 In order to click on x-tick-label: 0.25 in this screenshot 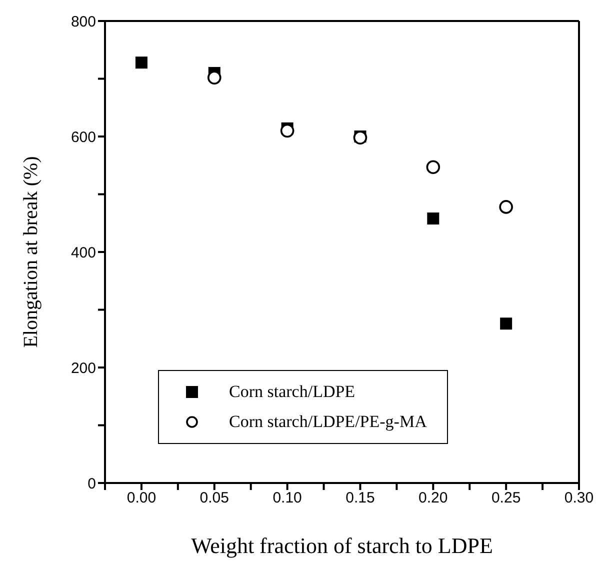, I will do `click(506, 498)`.